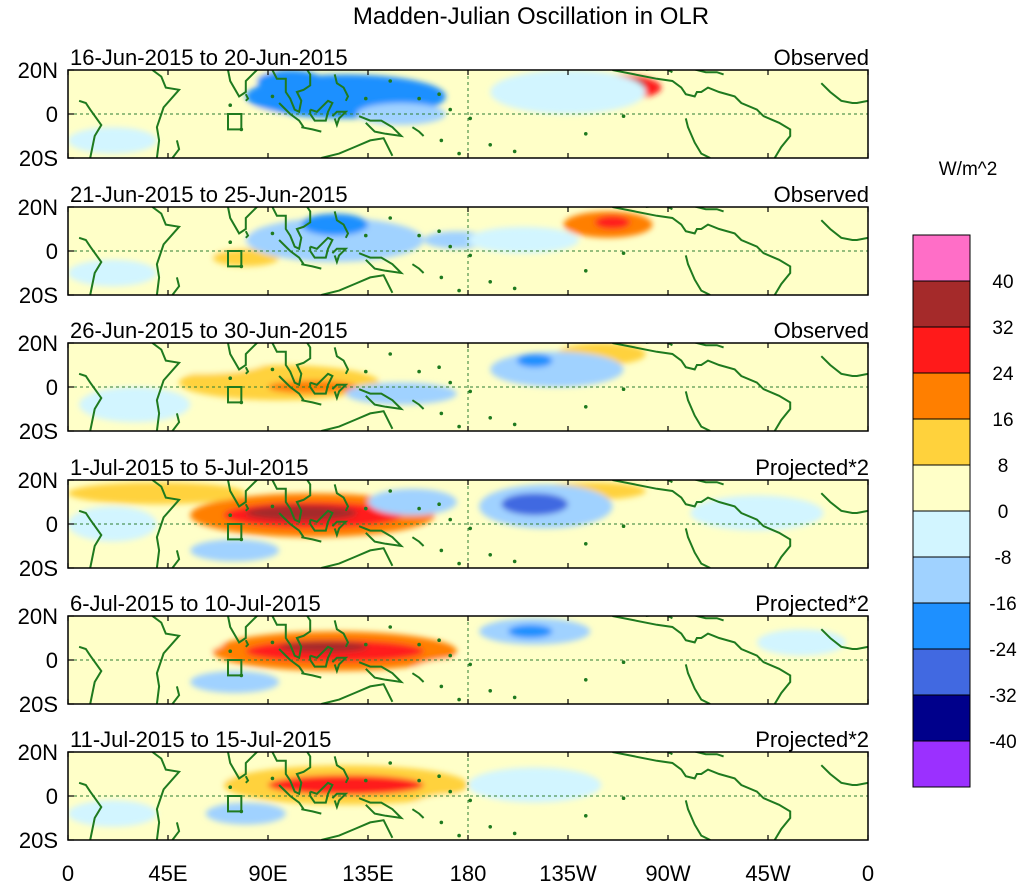 Image resolution: width=1021 pixels, height=887 pixels. I want to click on colorbar-level-label: -24, so click(1003, 650).